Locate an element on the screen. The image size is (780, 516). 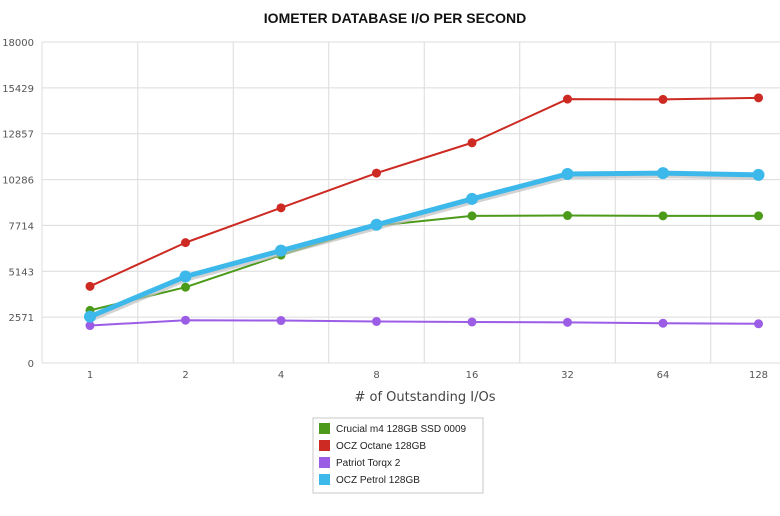
x-tick-label: 4 is located at coordinates (281, 375).